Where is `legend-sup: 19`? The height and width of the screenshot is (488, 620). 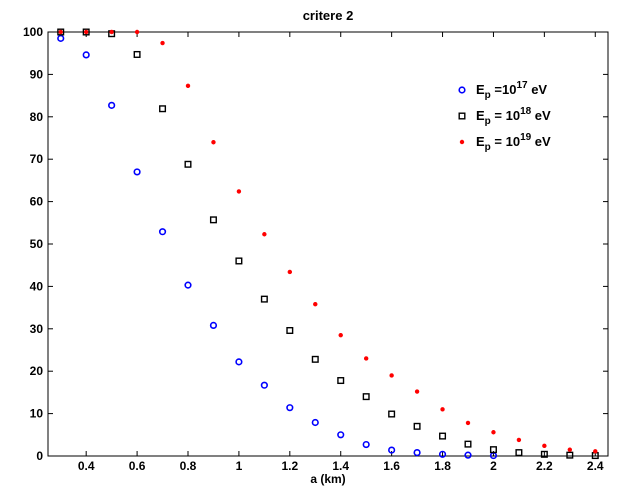
legend-sup: 19 is located at coordinates (526, 137).